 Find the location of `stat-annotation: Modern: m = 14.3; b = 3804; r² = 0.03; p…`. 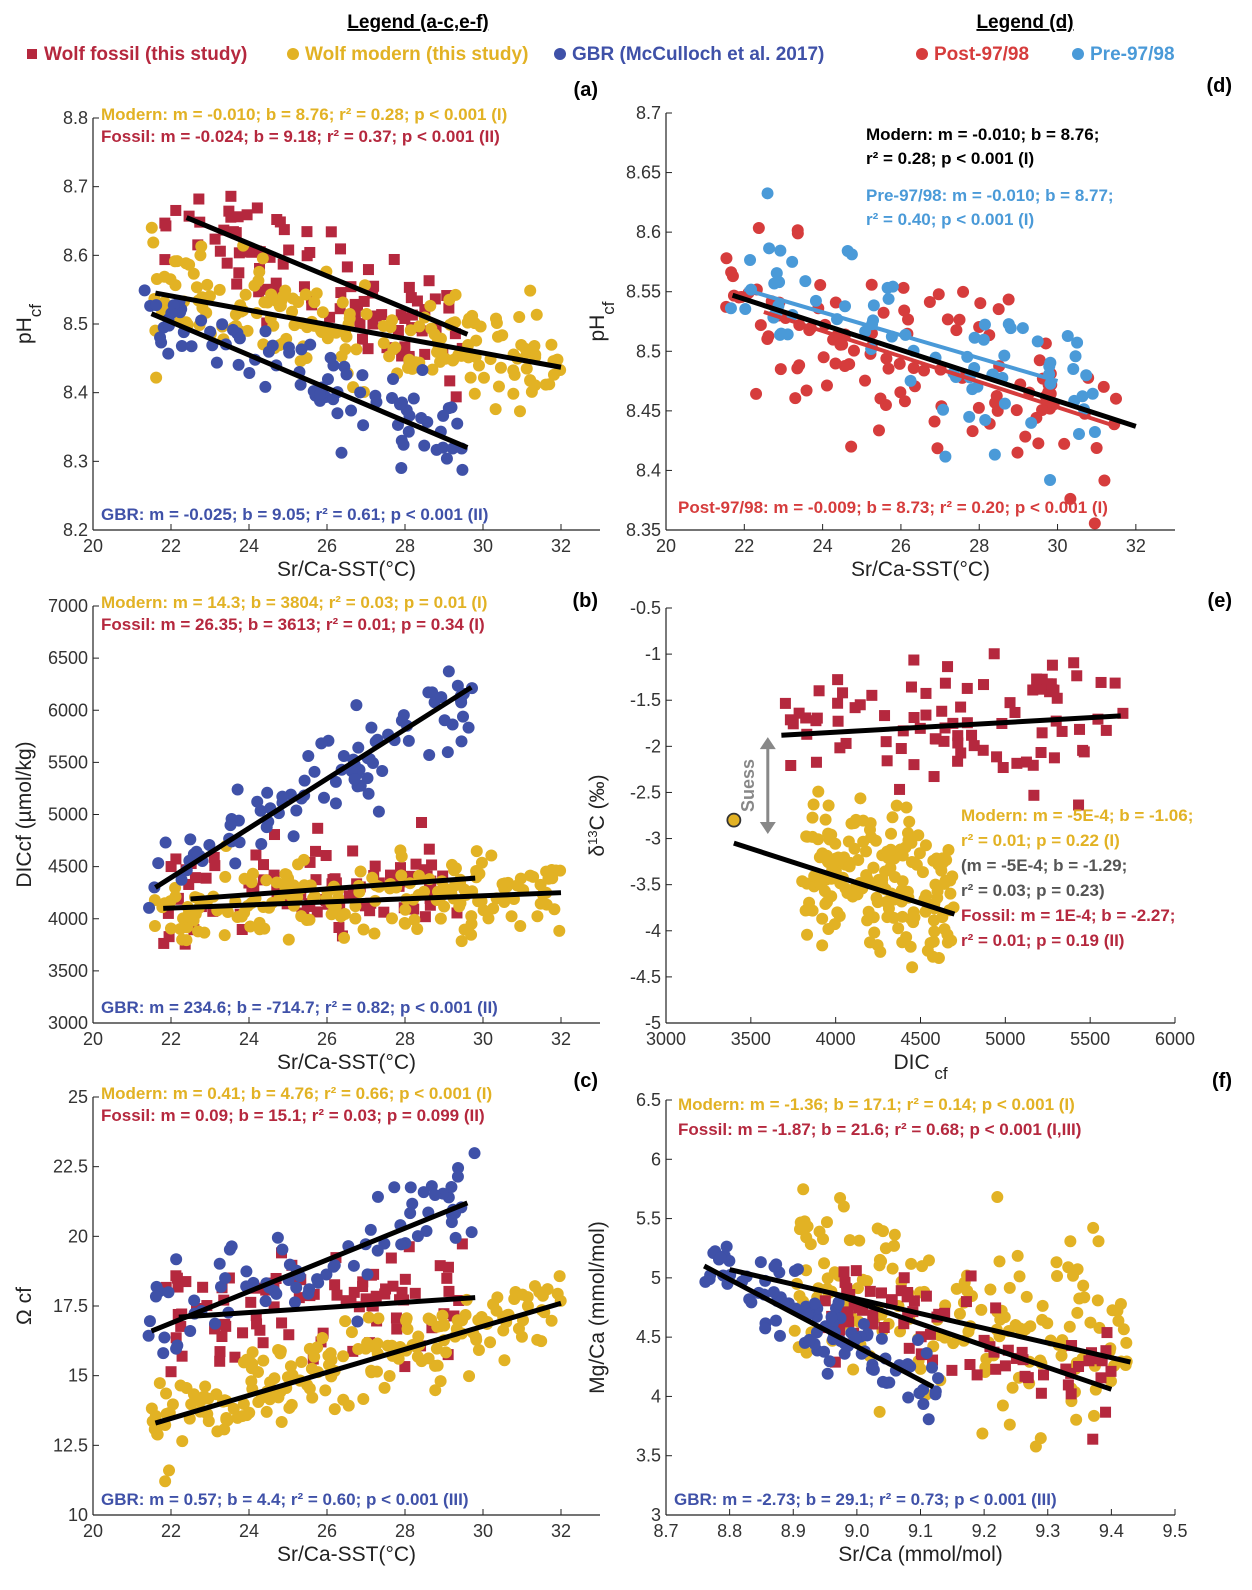

stat-annotation: Modern: m = 14.3; b = 3804; r² = 0.03; p… is located at coordinates (294, 602).